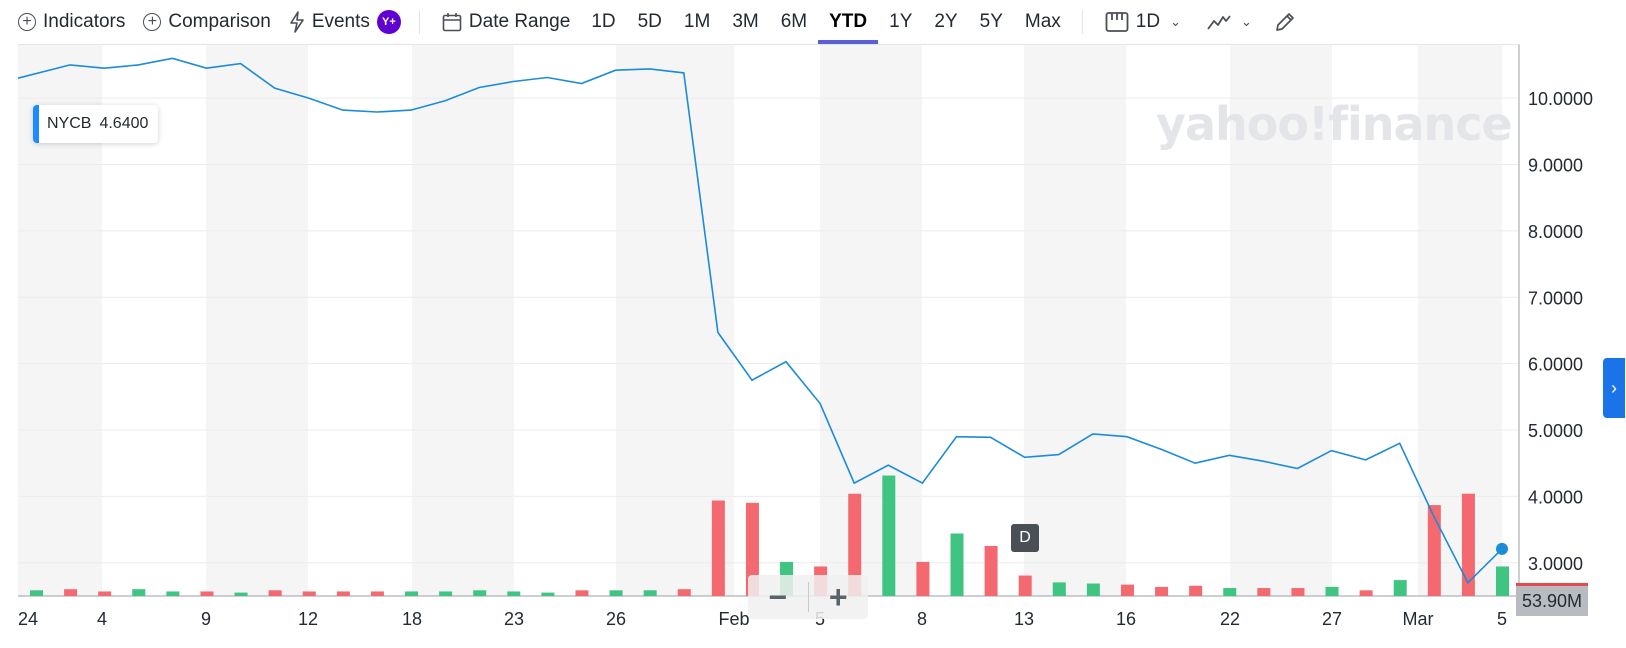 The width and height of the screenshot is (1626, 648). What do you see at coordinates (1219, 22) in the screenshot?
I see `line-chart-icon` at bounding box center [1219, 22].